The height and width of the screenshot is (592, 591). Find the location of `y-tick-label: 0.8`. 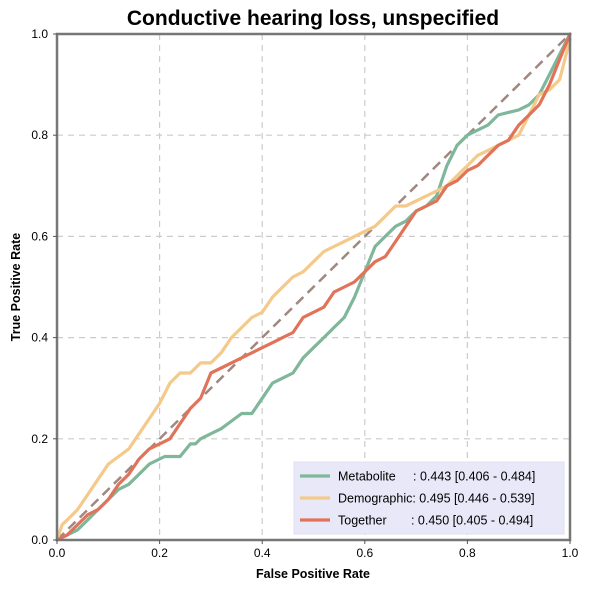

y-tick-label: 0.8 is located at coordinates (39, 135).